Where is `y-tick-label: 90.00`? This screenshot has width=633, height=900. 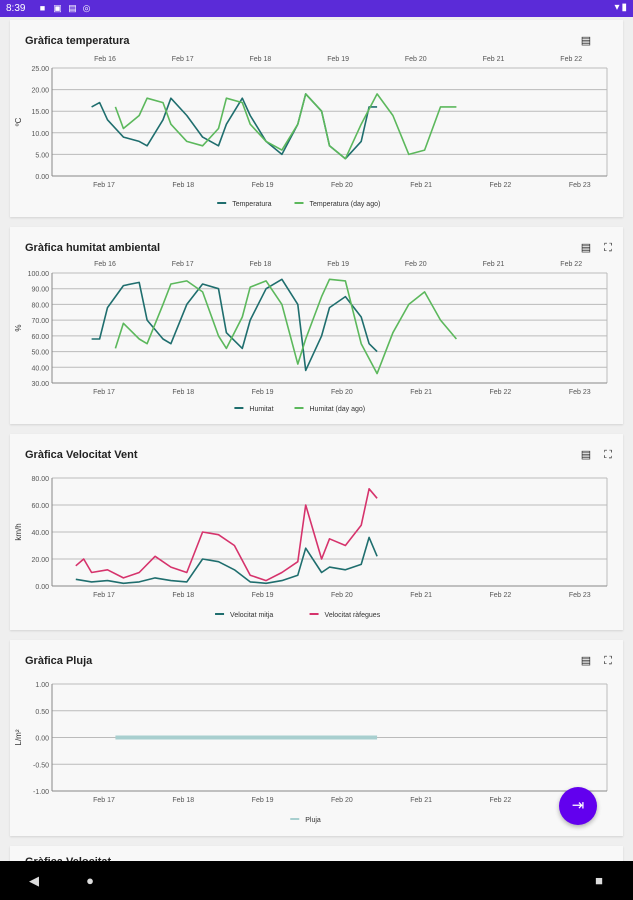
y-tick-label: 90.00 is located at coordinates (40, 290).